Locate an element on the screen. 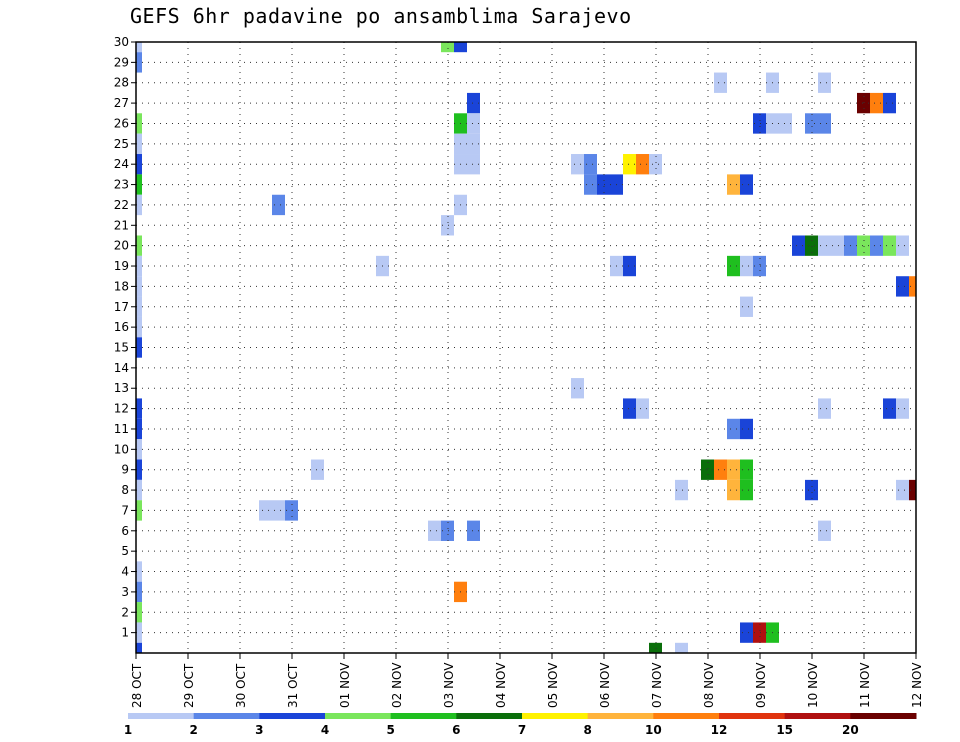 The width and height of the screenshot is (960, 742). color-legend: 1 2 3 4 5 6 7 8 10 12 15 20 is located at coordinates (520, 725).